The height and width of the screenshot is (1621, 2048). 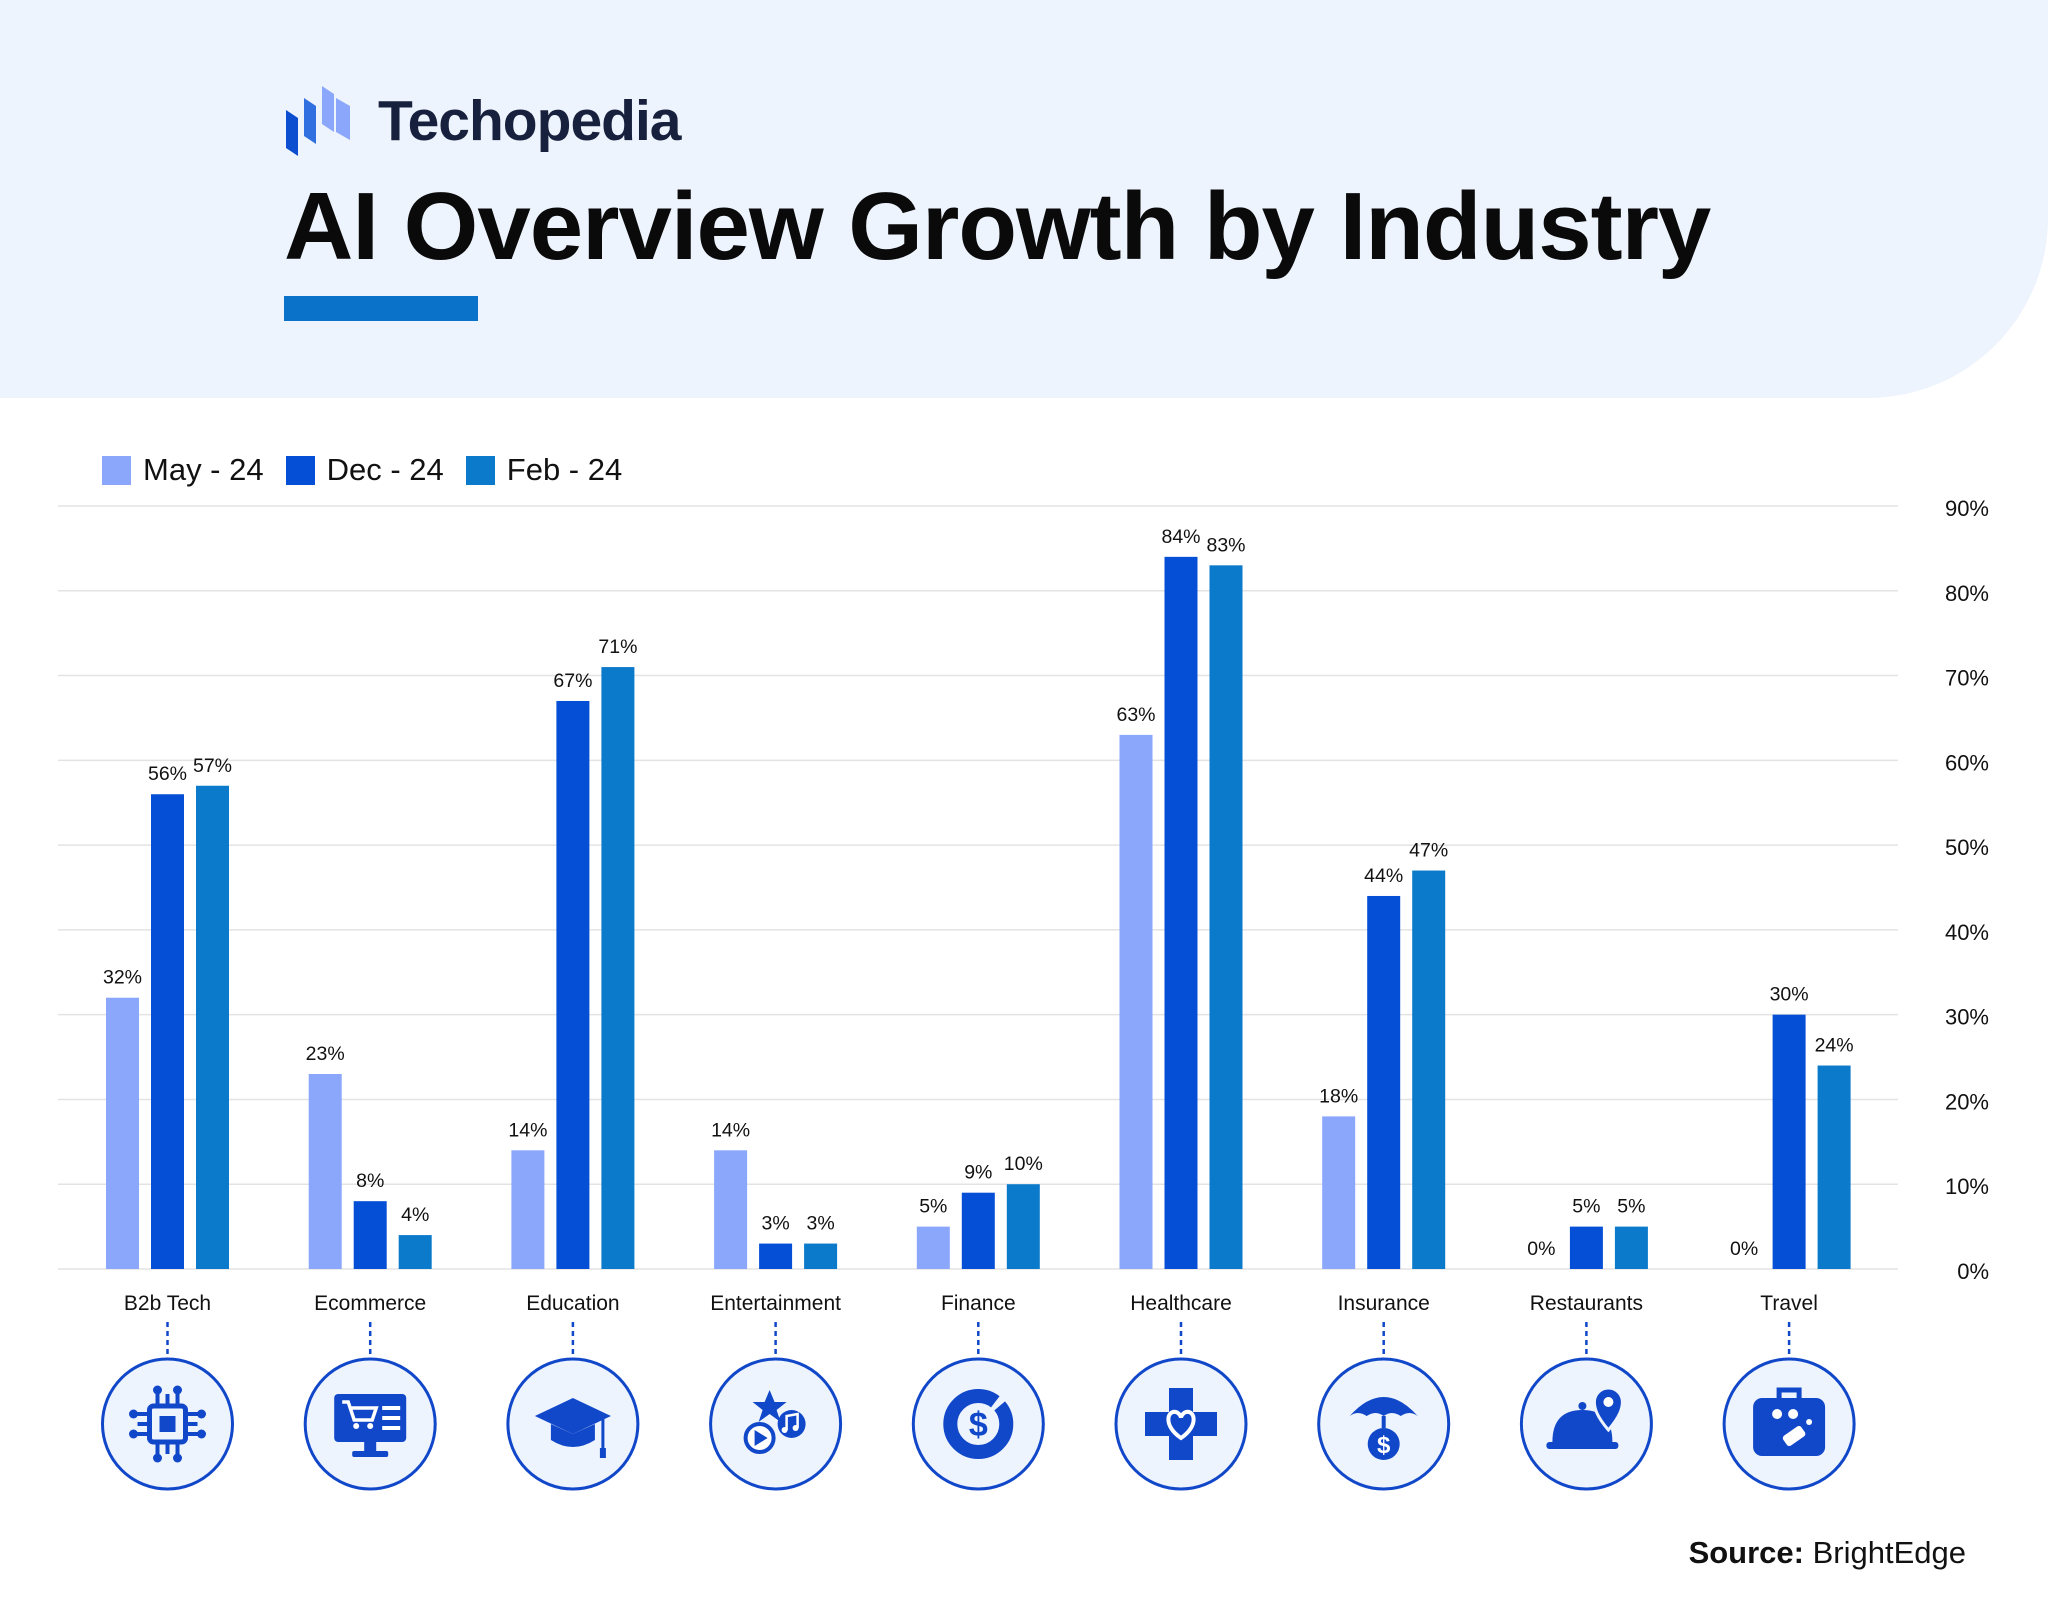 What do you see at coordinates (1181, 1424) in the screenshot?
I see `medical-cross-heart-icon` at bounding box center [1181, 1424].